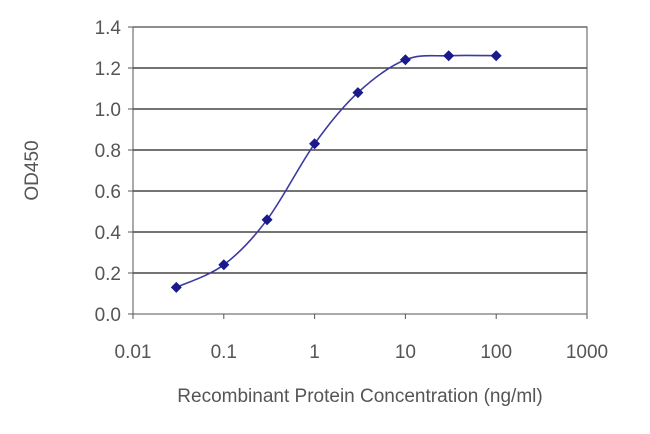 The image size is (650, 434). Describe the element at coordinates (361, 338) in the screenshot. I see `x-axis-ticks: 0.01 0.1 1 10 100 1000` at that location.